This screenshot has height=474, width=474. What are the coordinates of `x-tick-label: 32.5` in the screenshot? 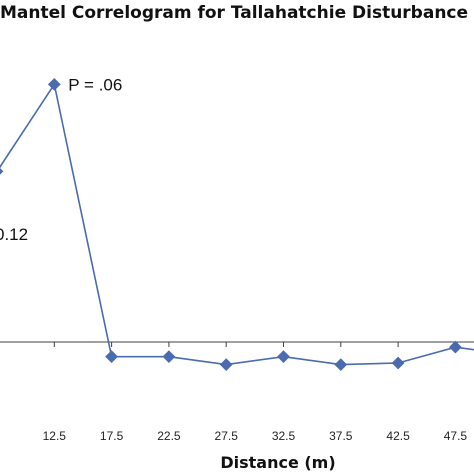 It's located at (284, 436).